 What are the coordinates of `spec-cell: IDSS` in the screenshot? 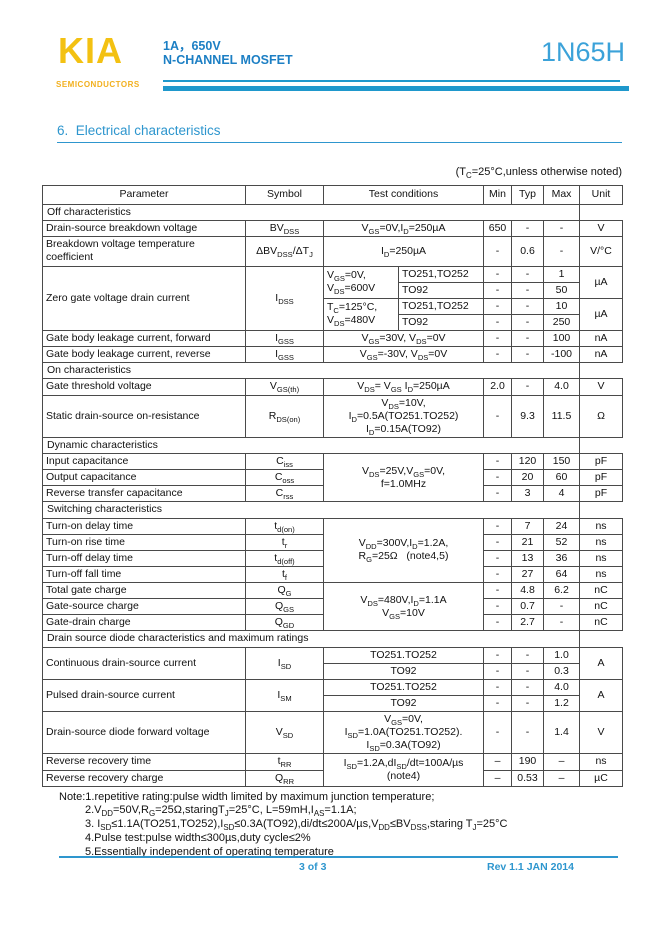 It's located at (284, 298).